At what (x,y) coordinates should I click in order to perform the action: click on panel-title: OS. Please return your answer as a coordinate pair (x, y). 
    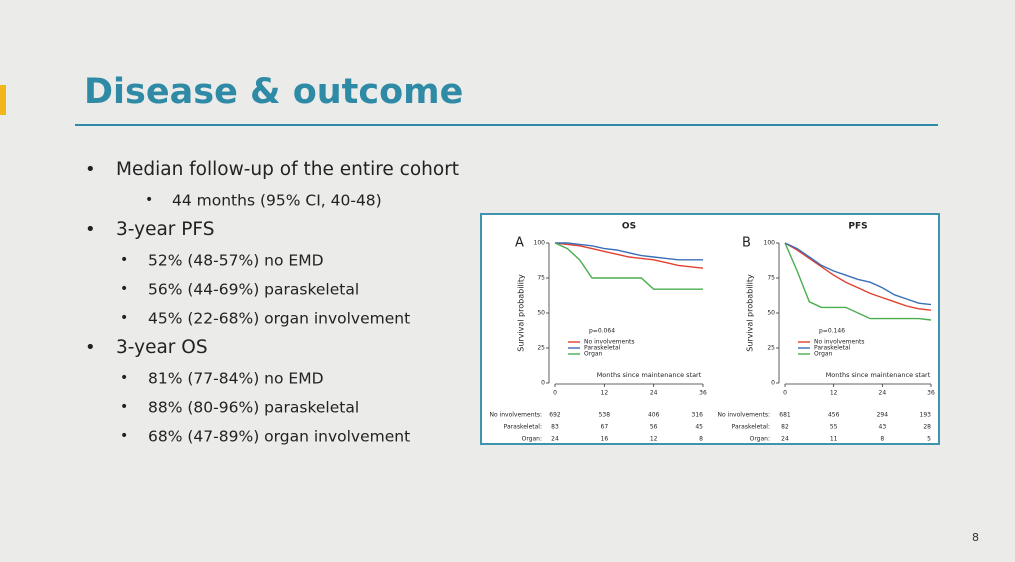
    Looking at the image, I should click on (629, 227).